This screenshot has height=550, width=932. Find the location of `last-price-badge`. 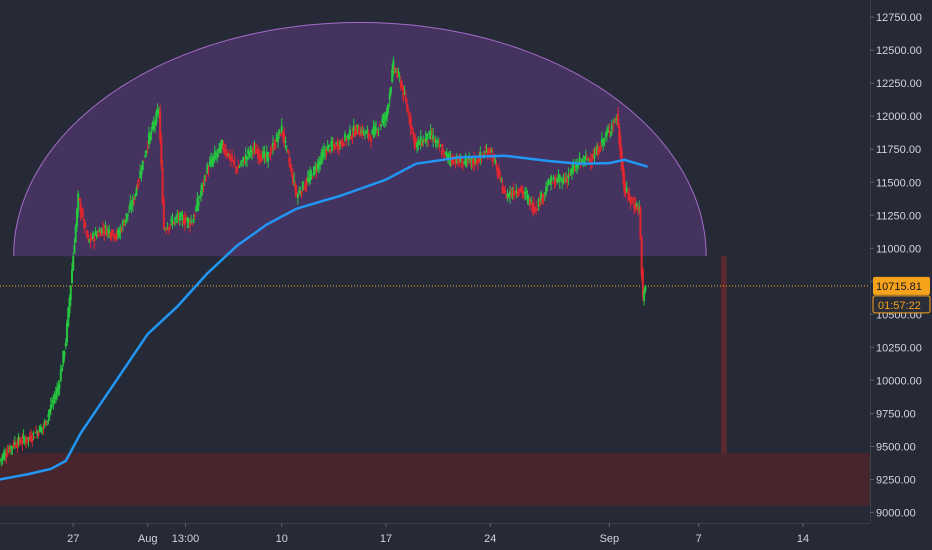

last-price-badge is located at coordinates (901, 285).